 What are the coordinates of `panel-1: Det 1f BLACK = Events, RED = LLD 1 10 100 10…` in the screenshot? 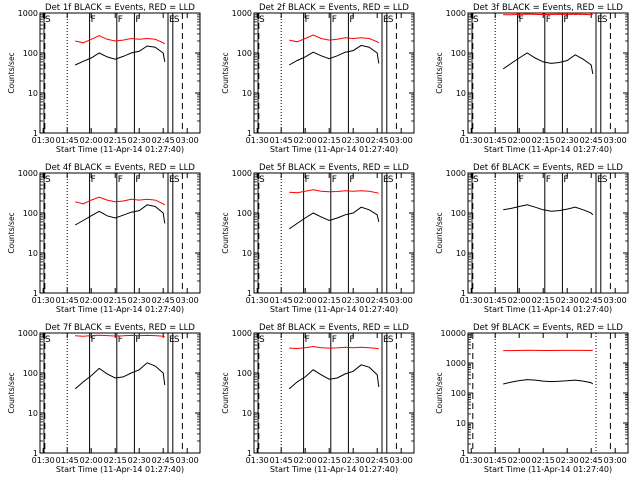 It's located at (104, 78).